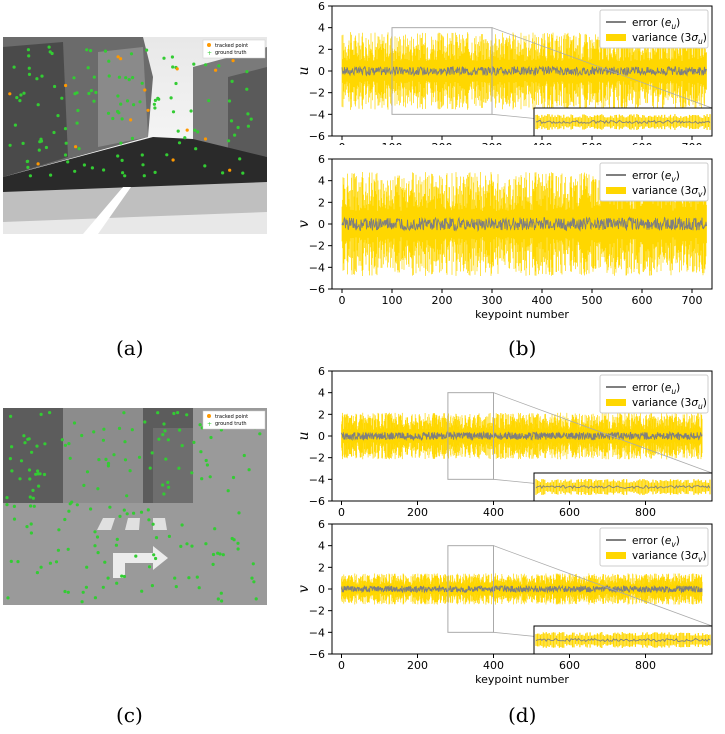 The image size is (725, 734). What do you see at coordinates (522, 436) in the screenshot?
I see `error-series` at bounding box center [522, 436].